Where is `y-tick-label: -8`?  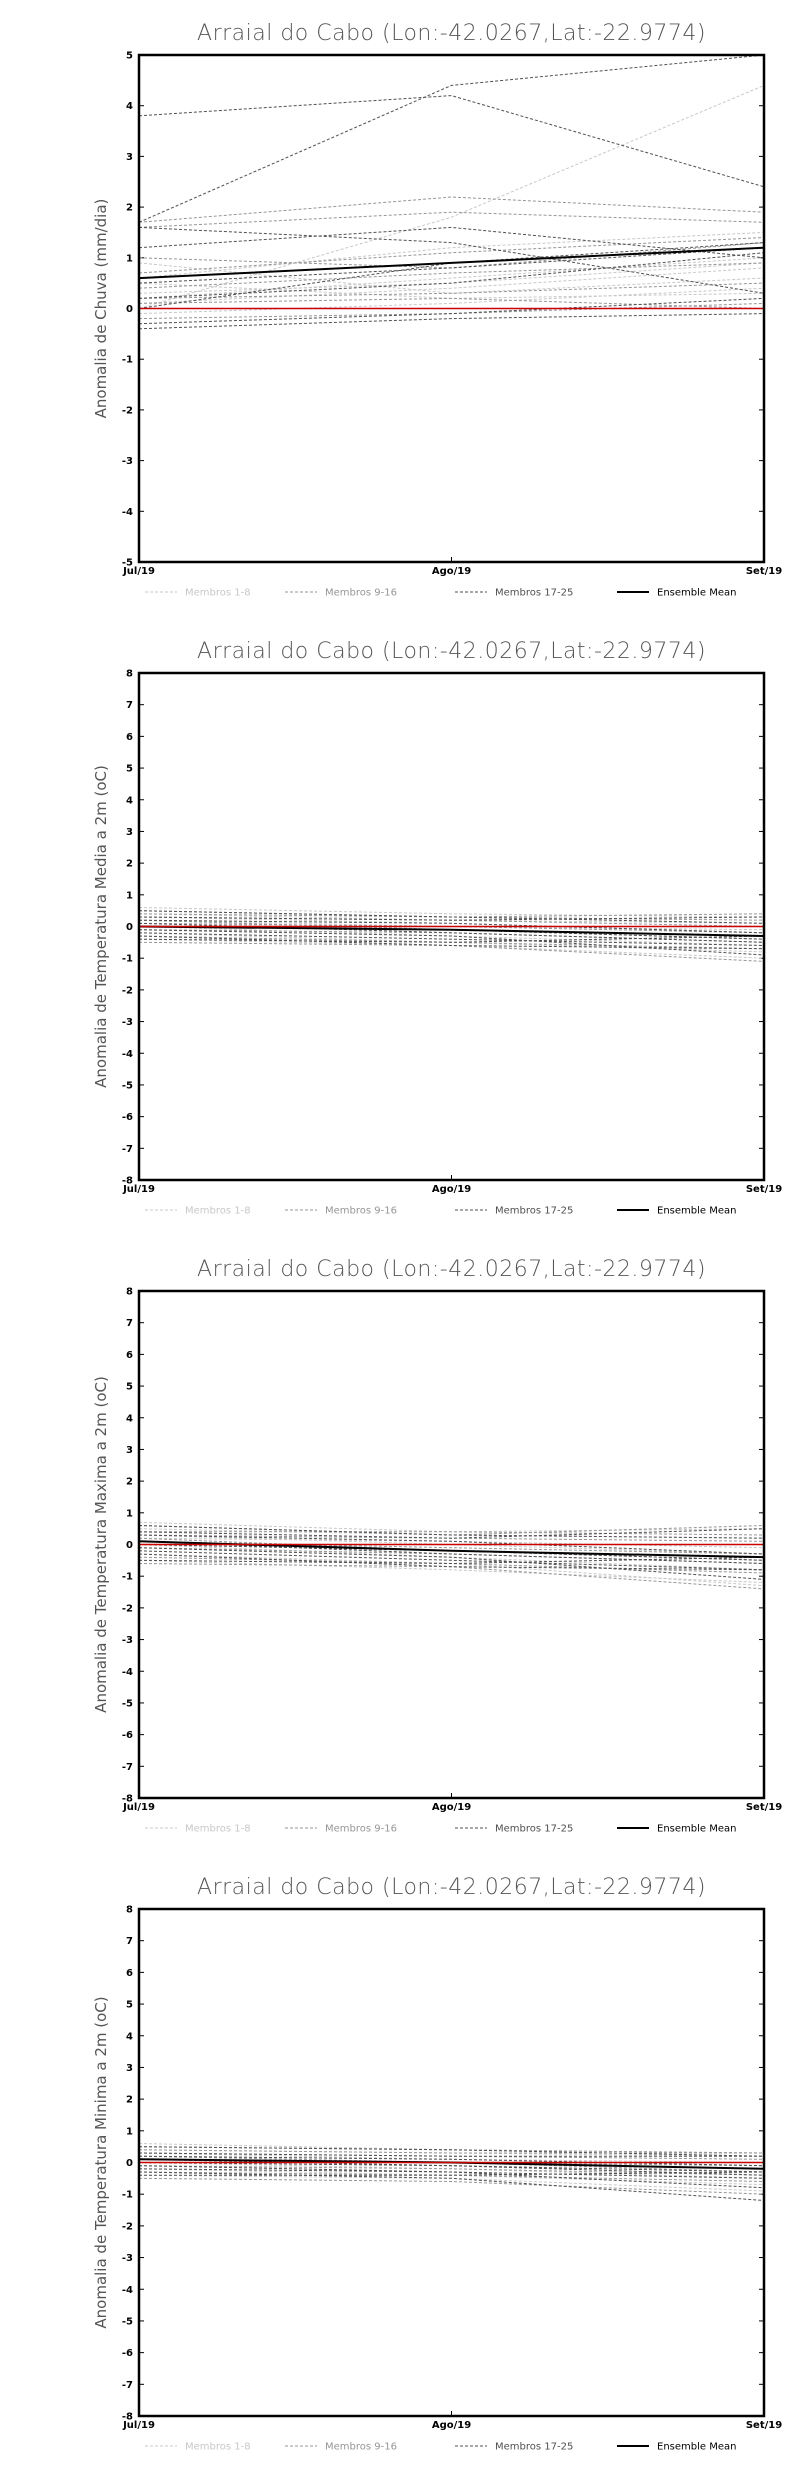 y-tick-label: -8 is located at coordinates (127, 1181).